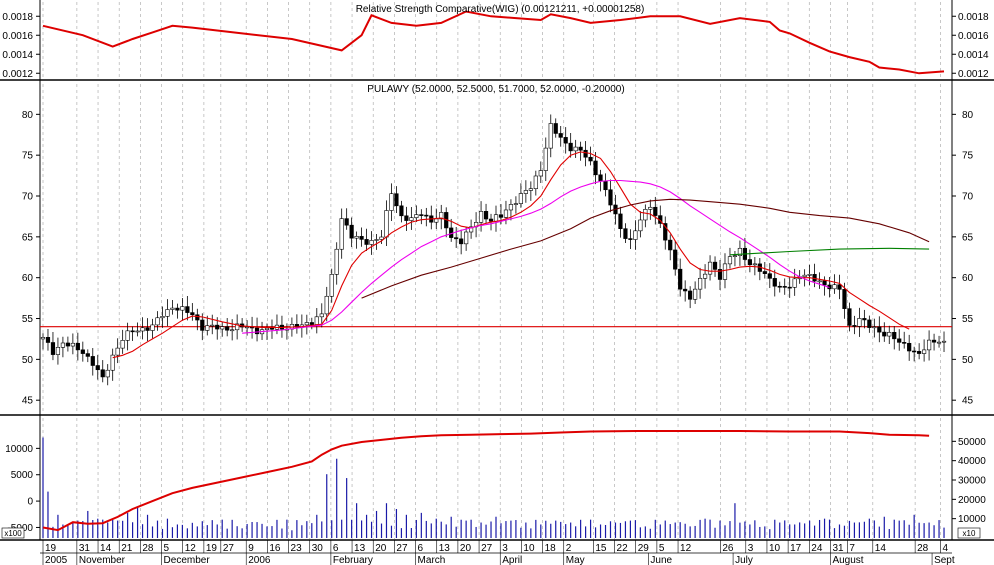  I want to click on y-tick-label: 65, so click(28, 237).